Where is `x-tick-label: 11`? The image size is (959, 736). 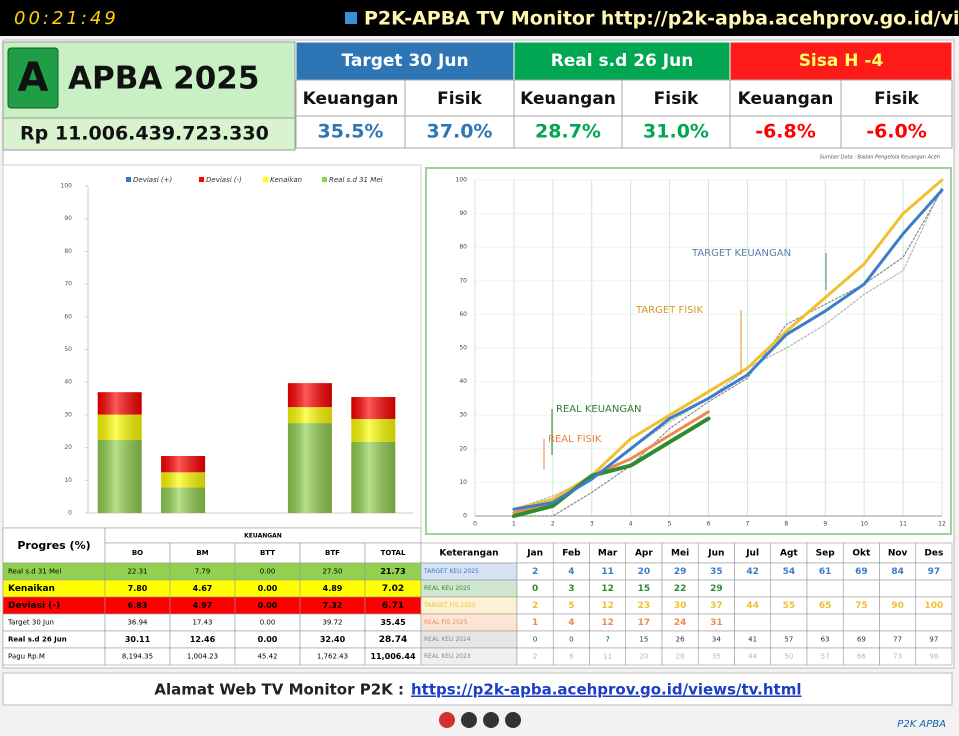
x-tick-label: 11 is located at coordinates (903, 524).